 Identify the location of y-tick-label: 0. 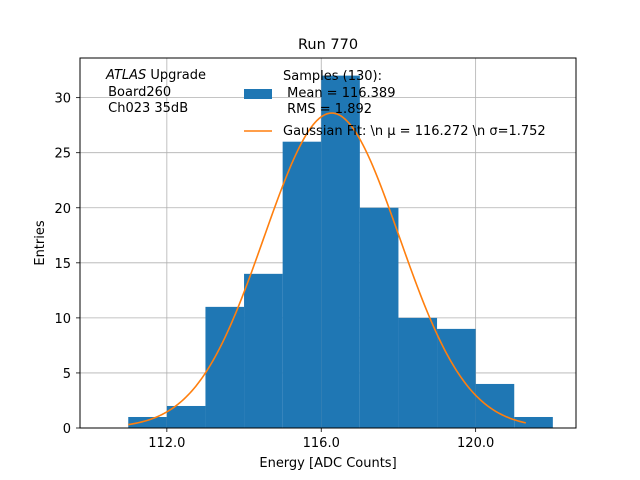
(67, 429).